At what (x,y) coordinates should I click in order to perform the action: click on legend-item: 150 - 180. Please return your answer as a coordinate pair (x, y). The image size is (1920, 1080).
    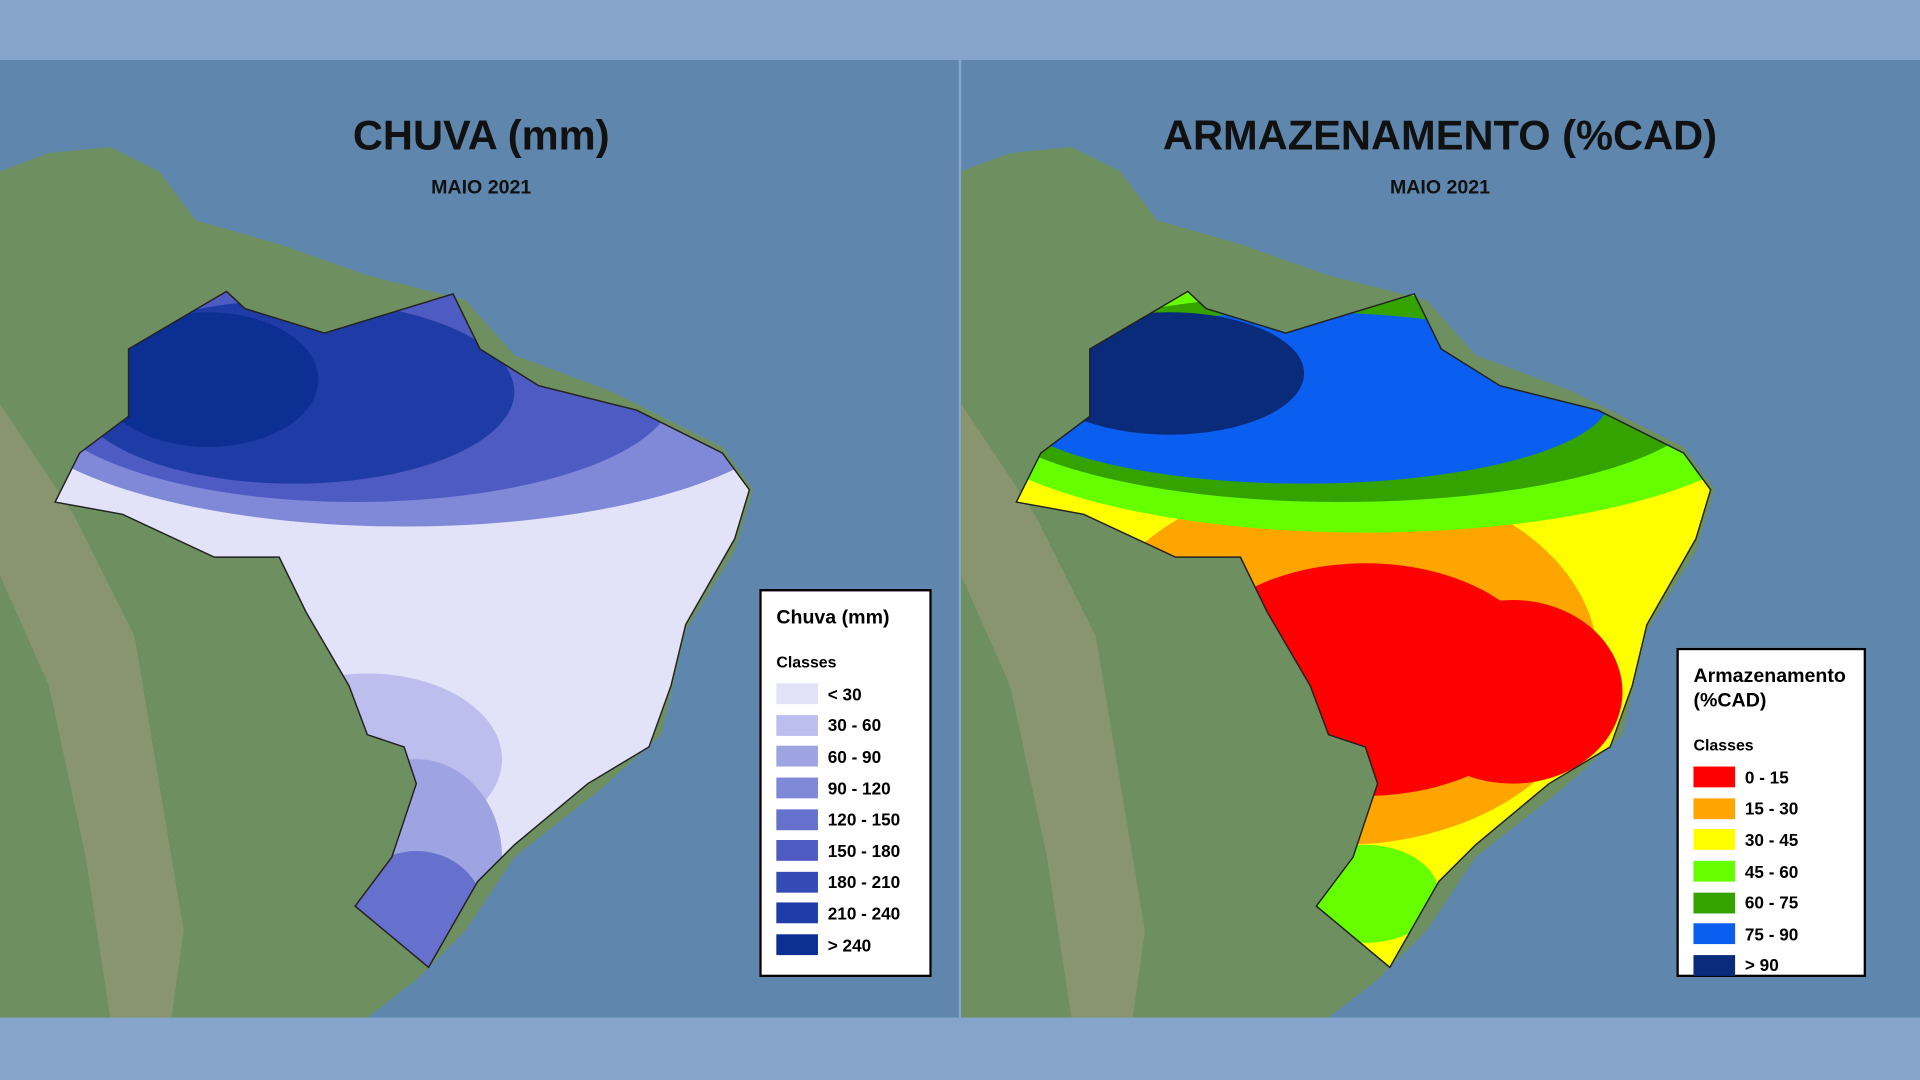
    Looking at the image, I should click on (845, 850).